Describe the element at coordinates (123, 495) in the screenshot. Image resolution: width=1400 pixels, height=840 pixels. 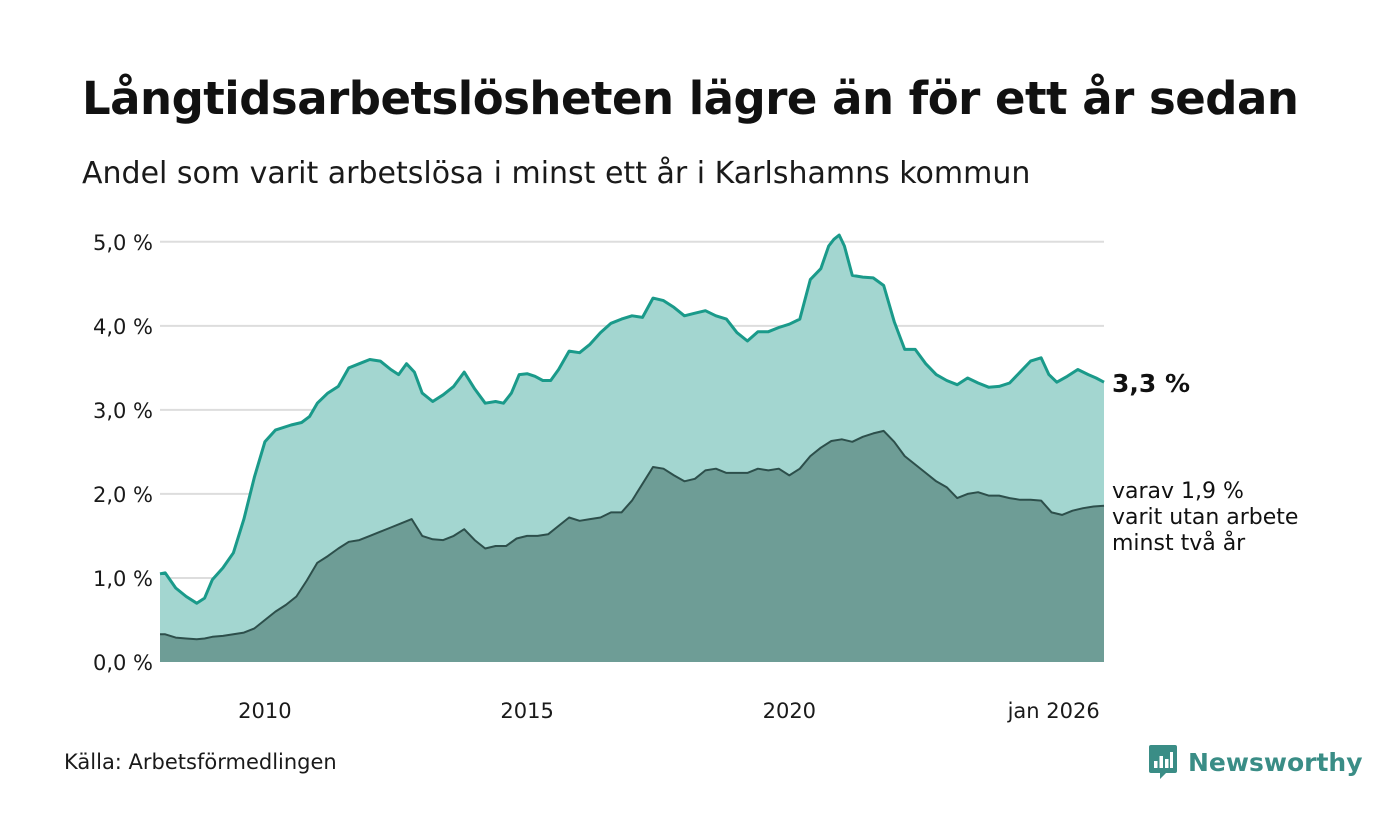
I see `y-tick-label: 2,0 %` at that location.